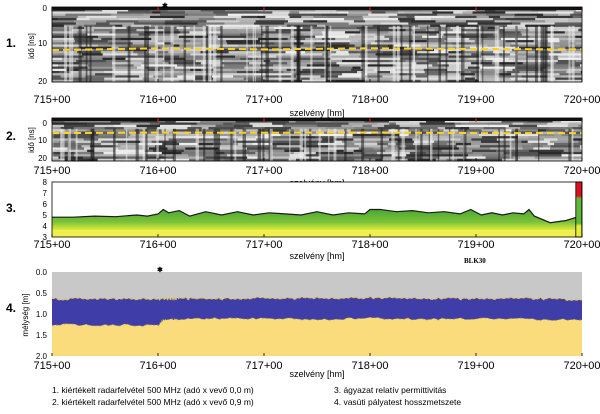 The height and width of the screenshot is (414, 600). I want to click on panel-3-permittivity-area, so click(314, 220).